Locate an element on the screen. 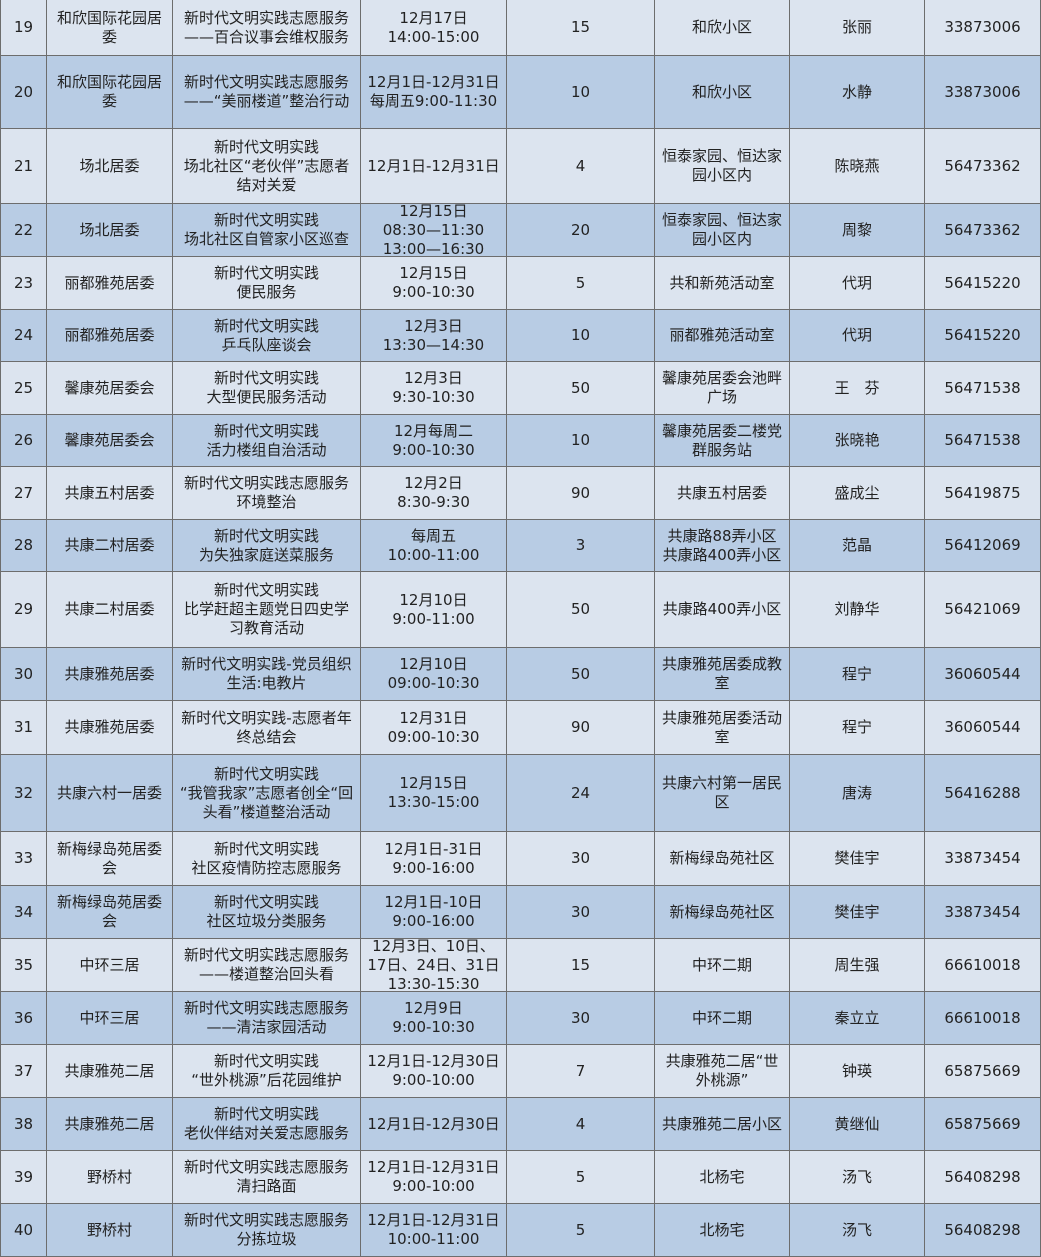 The width and height of the screenshot is (1041, 1257). row-number: 37 is located at coordinates (23, 1071).